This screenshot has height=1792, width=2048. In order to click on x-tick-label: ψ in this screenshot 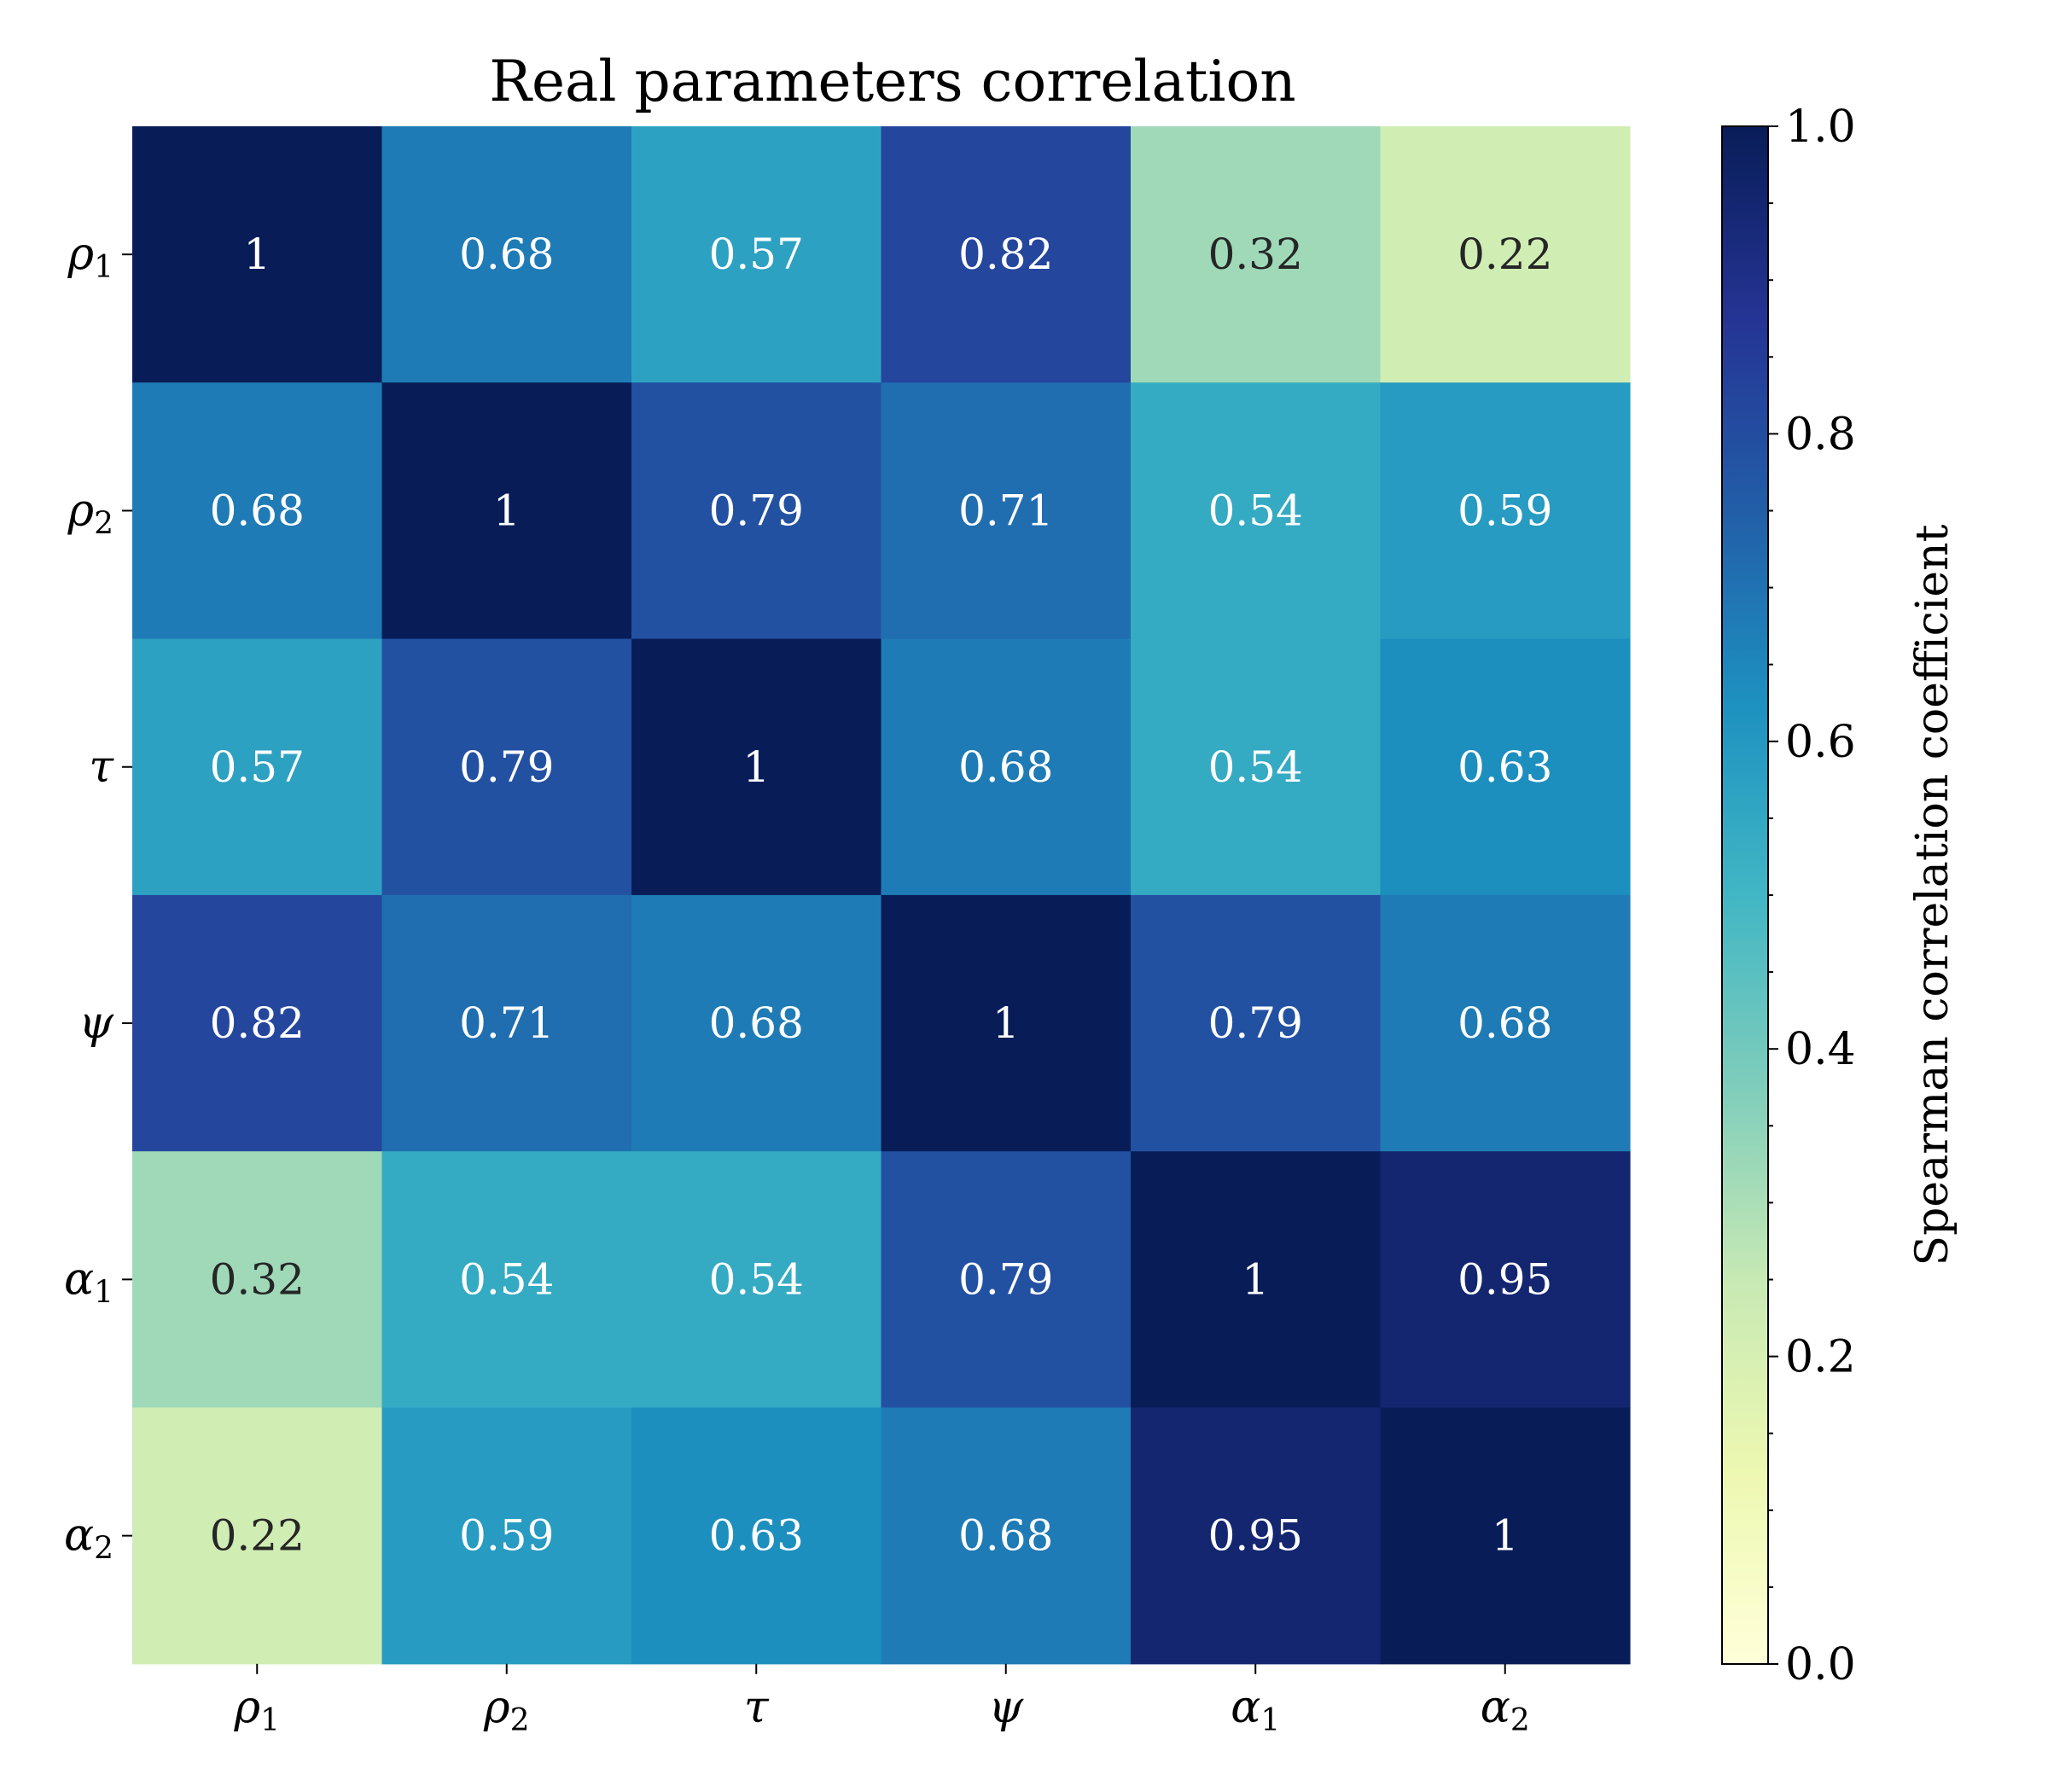, I will do `click(1006, 1707)`.